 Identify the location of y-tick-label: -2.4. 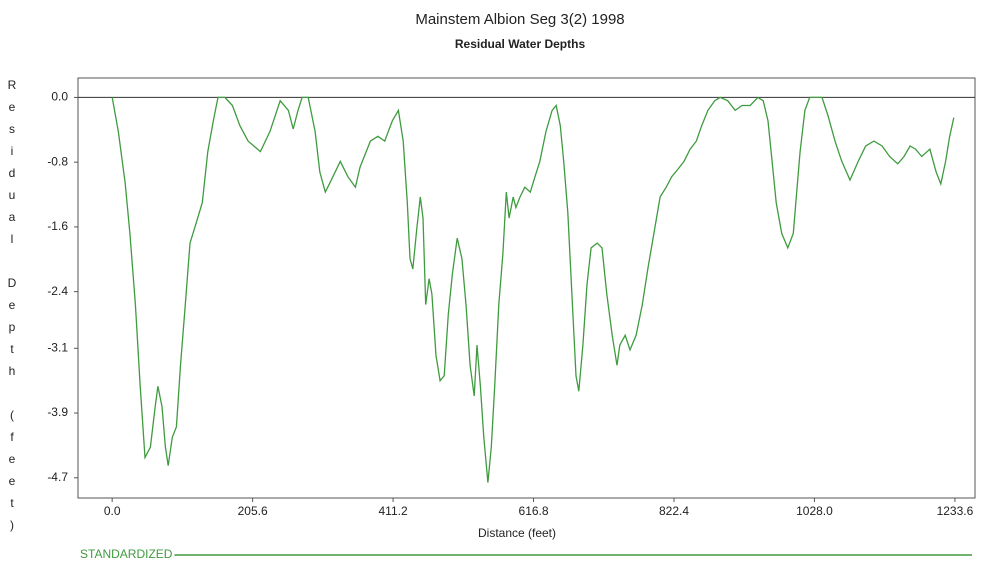
(57, 291).